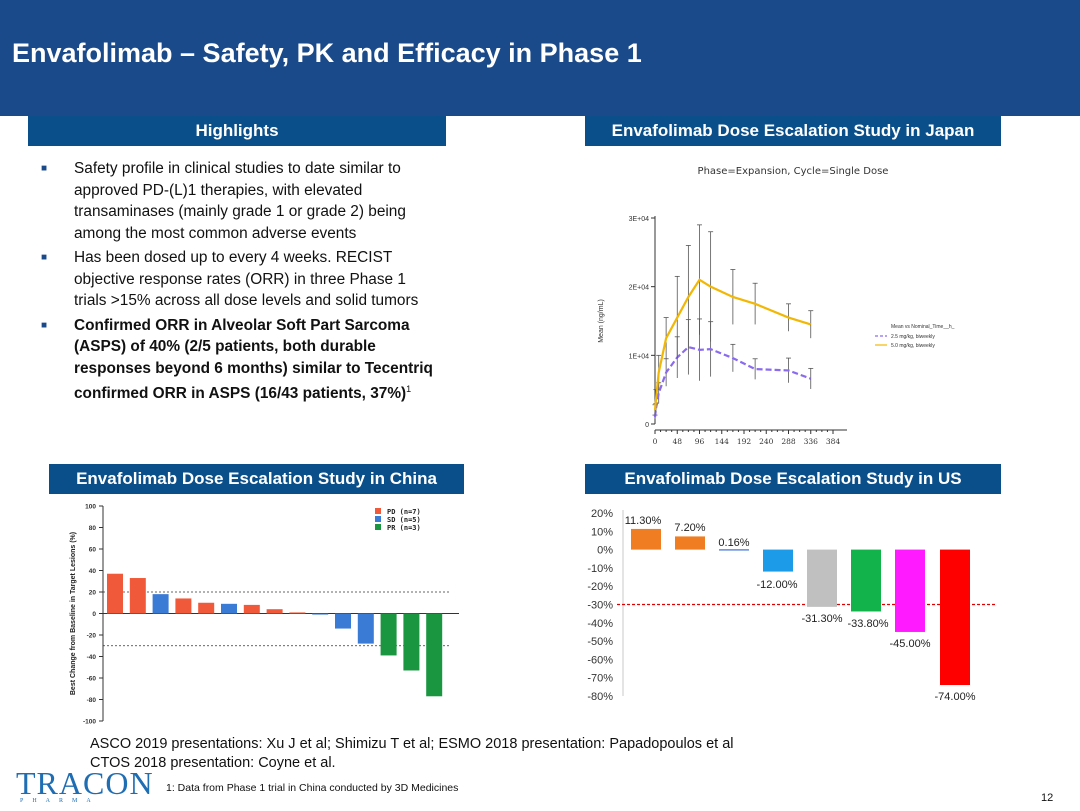  What do you see at coordinates (60, 801) in the screenshot?
I see `logo-sub: PHARMA` at bounding box center [60, 801].